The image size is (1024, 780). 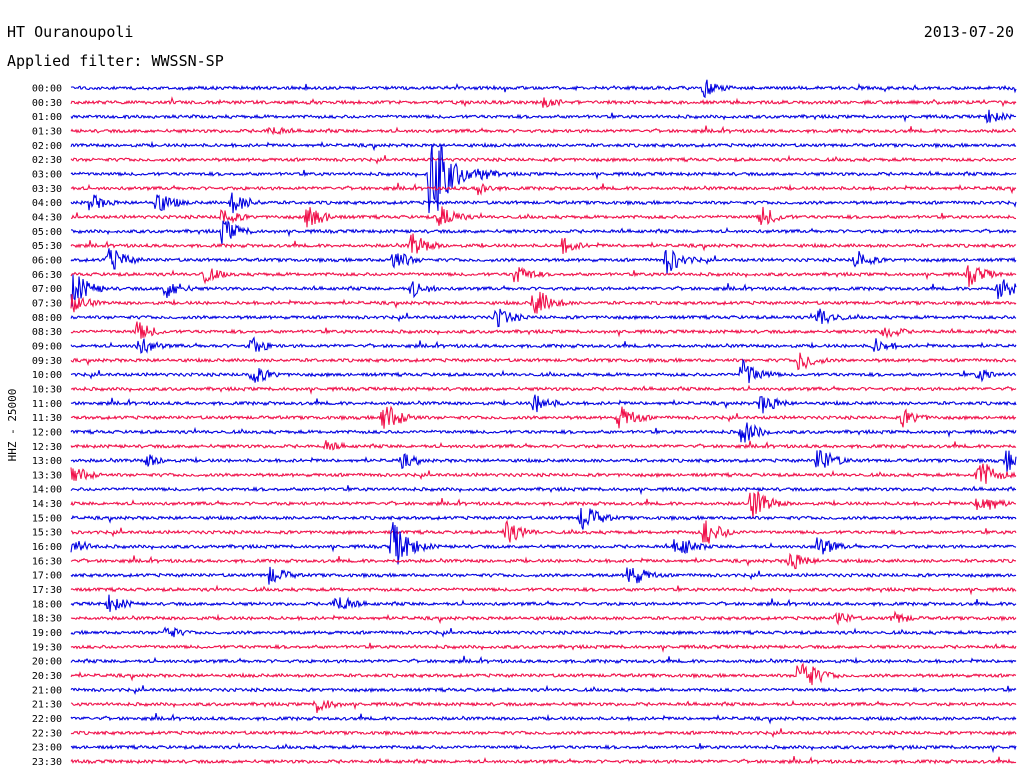 What do you see at coordinates (47, 504) in the screenshot?
I see `tick-label-1430: 14:30` at bounding box center [47, 504].